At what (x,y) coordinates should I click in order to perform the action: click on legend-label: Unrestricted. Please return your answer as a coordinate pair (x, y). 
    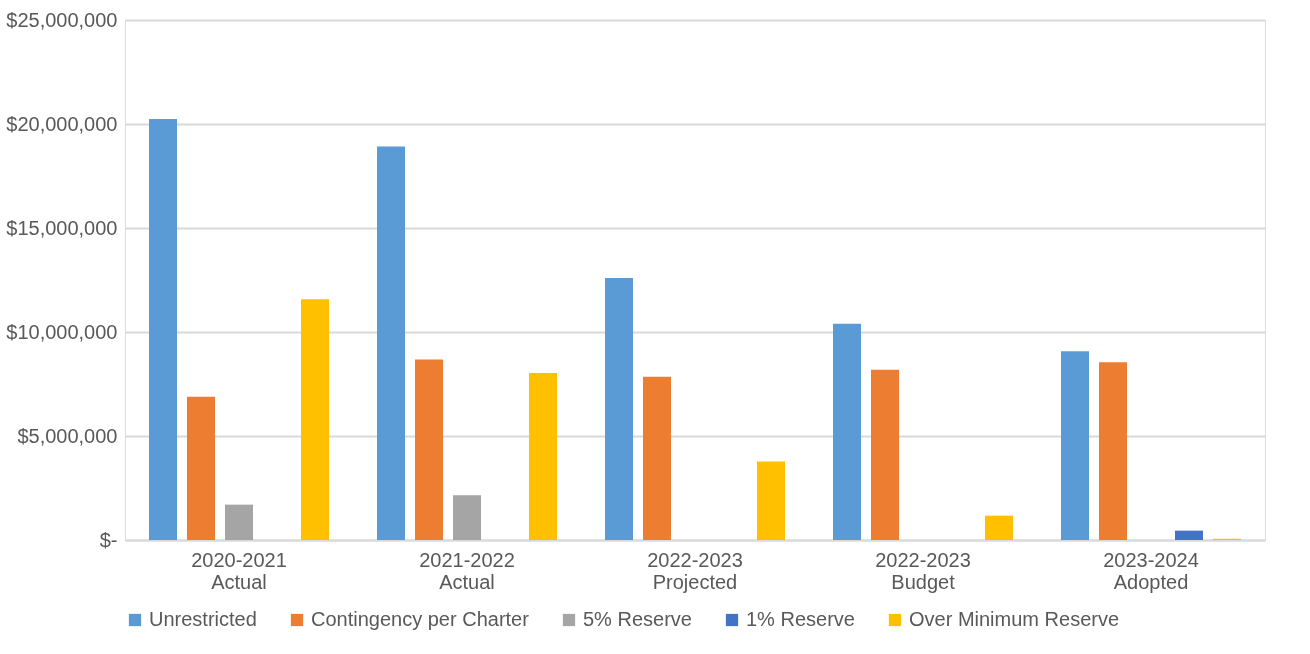
    Looking at the image, I should click on (203, 619).